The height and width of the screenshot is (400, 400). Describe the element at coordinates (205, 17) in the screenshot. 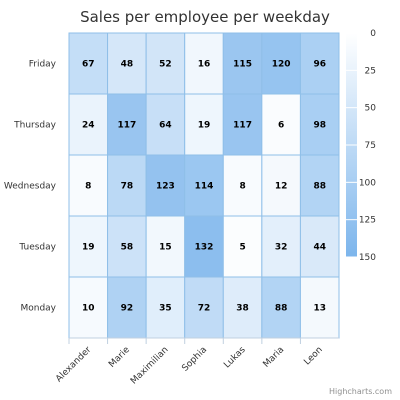

I see `chart-title: Sales per employee per weekday` at that location.